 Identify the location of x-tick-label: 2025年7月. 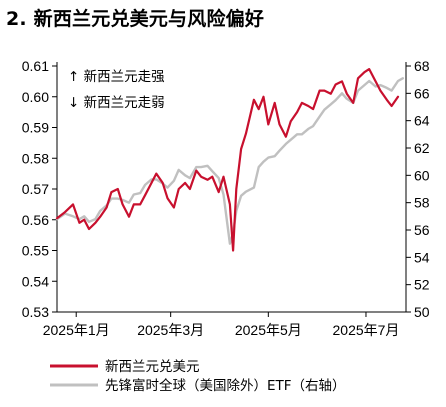
(366, 330).